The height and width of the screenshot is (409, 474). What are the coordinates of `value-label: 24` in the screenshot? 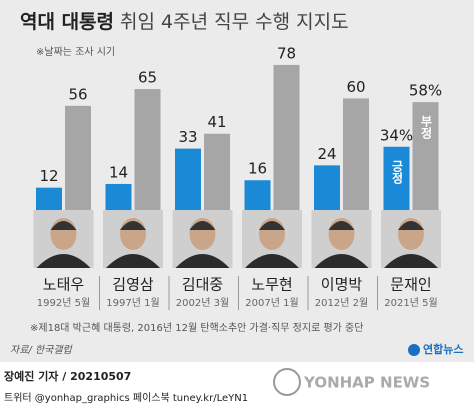 It's located at (326, 154).